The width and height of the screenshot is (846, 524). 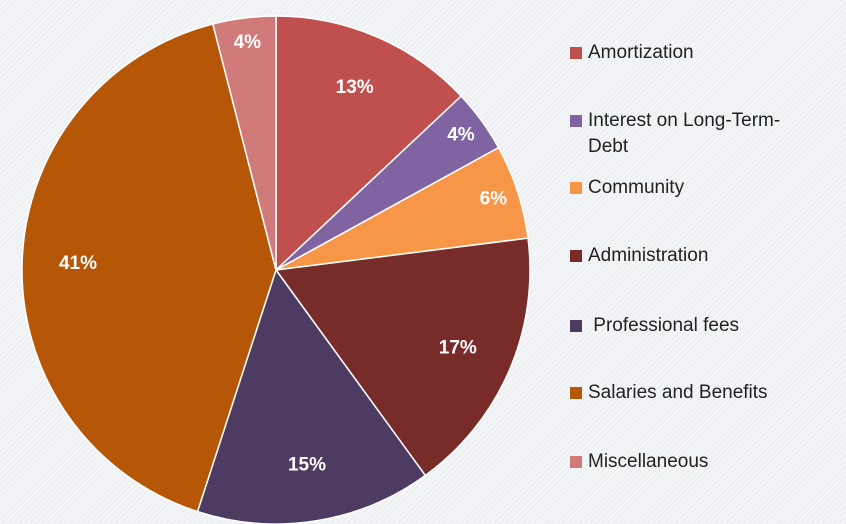 I want to click on legend-item: Amortization, so click(x=695, y=53).